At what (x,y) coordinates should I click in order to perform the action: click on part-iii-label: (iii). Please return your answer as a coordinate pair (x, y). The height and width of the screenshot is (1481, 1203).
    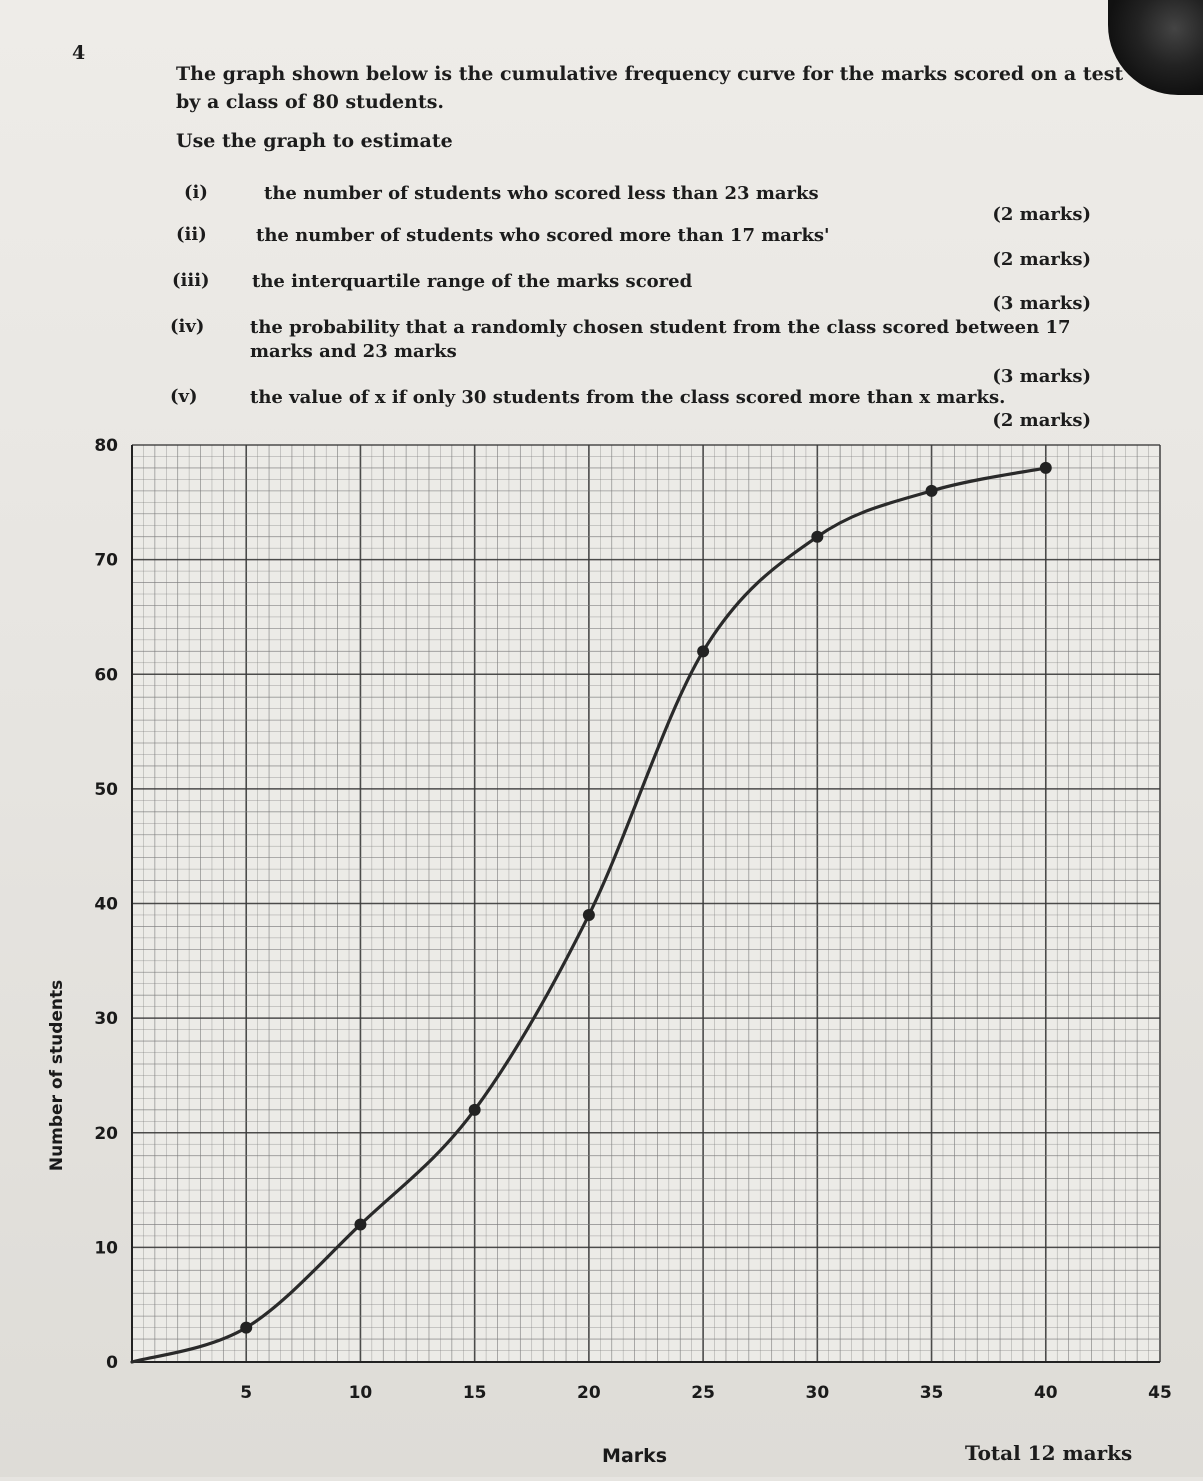
    Looking at the image, I should click on (191, 280).